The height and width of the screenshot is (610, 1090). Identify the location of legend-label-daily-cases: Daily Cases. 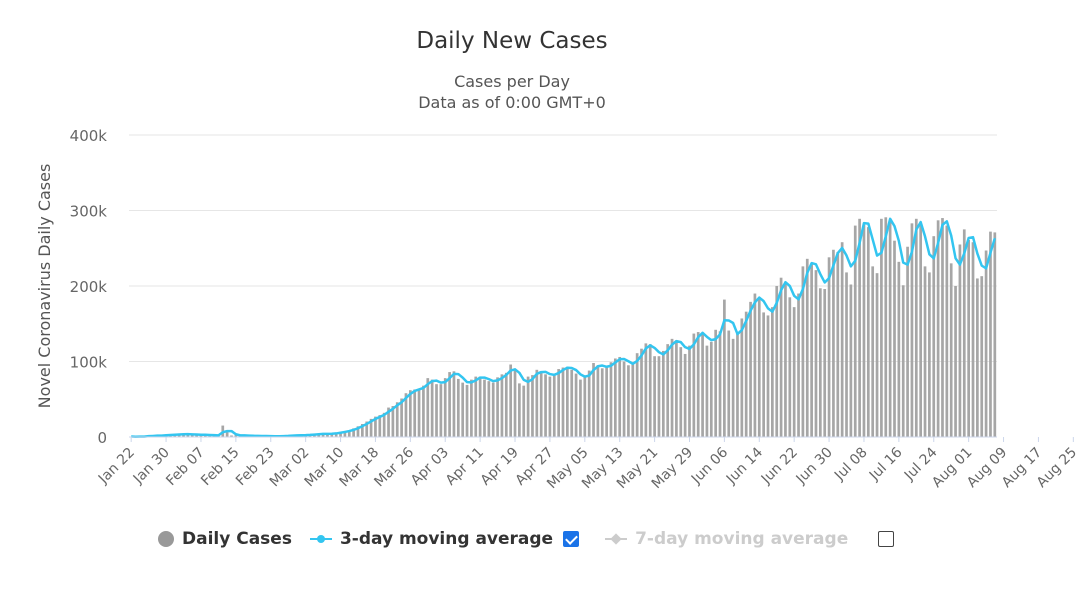
(237, 539).